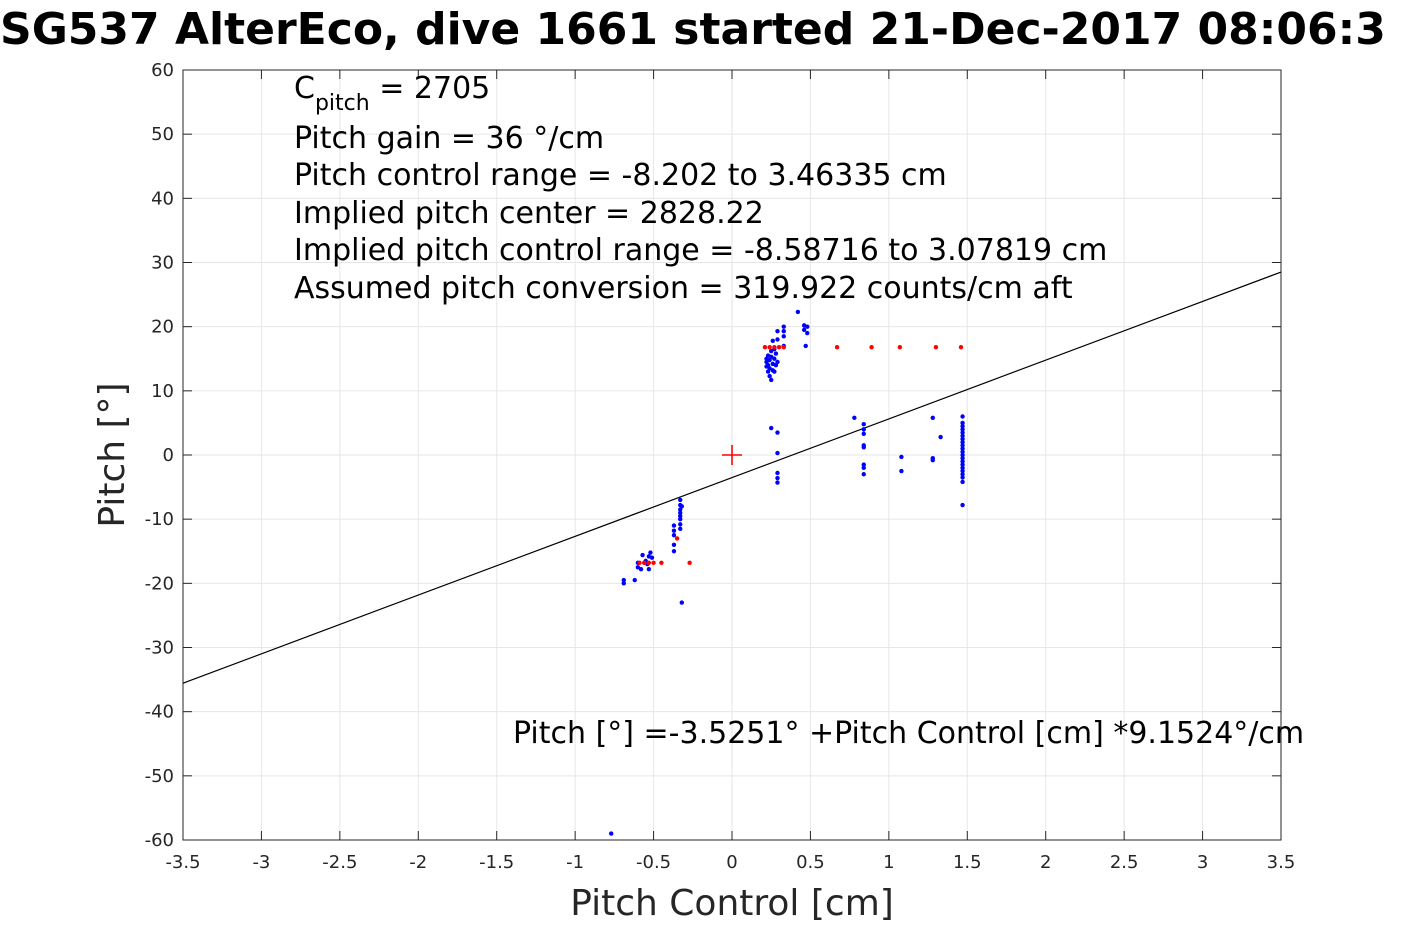  I want to click on x-tick-label: 3.5, so click(1281, 862).